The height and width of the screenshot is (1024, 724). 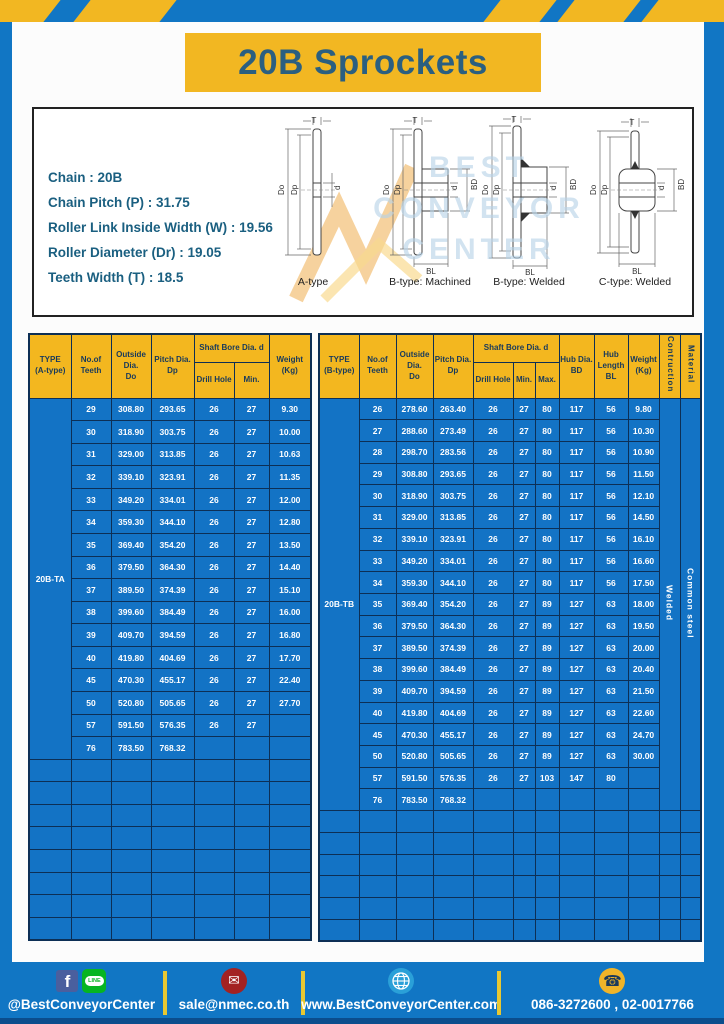 What do you see at coordinates (91, 590) in the screenshot?
I see `table-cell: 37` at bounding box center [91, 590].